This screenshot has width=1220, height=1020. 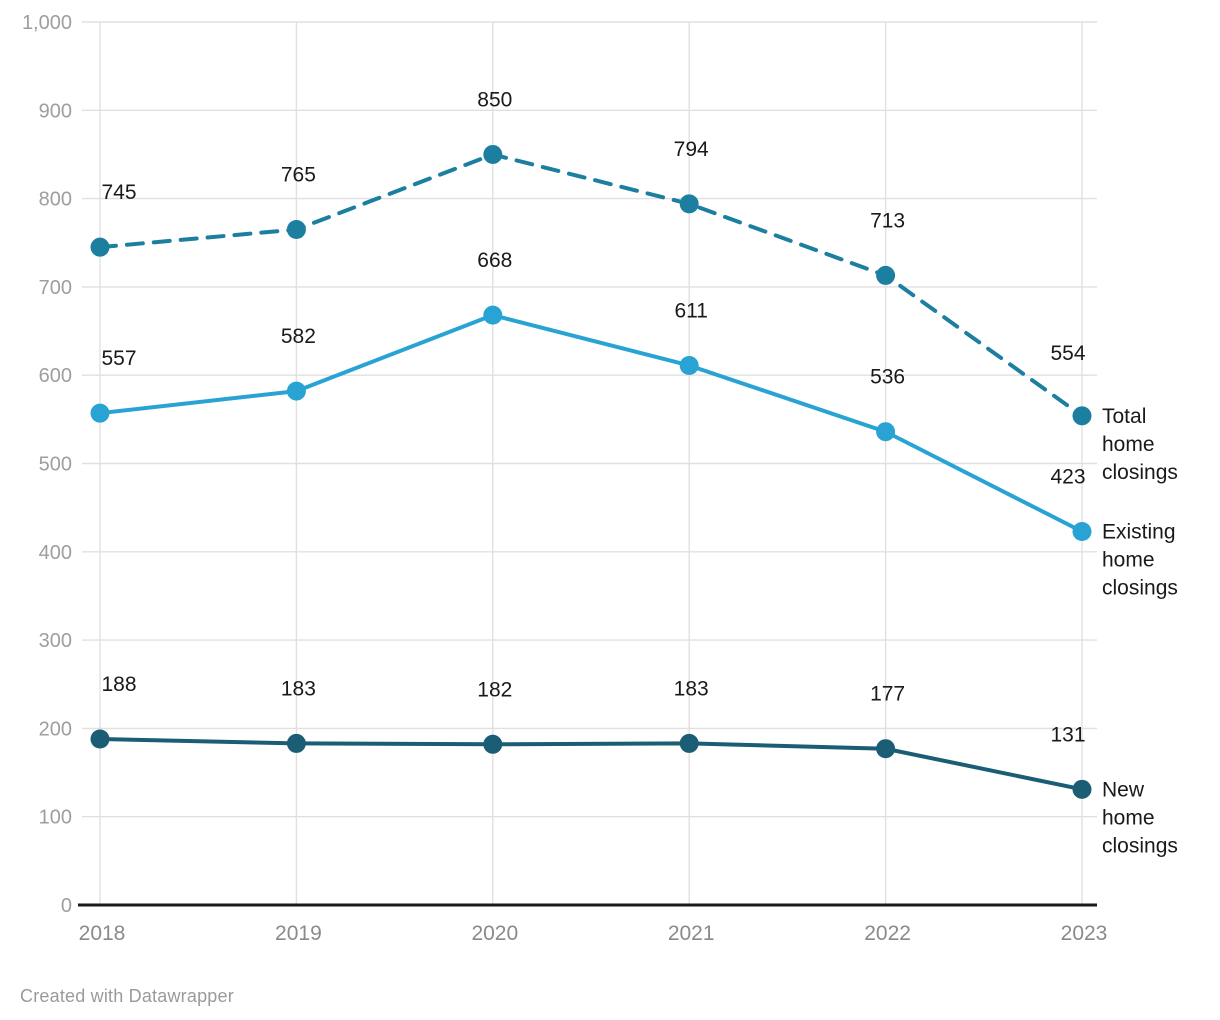 What do you see at coordinates (55, 288) in the screenshot?
I see `y-tick-label: 700` at bounding box center [55, 288].